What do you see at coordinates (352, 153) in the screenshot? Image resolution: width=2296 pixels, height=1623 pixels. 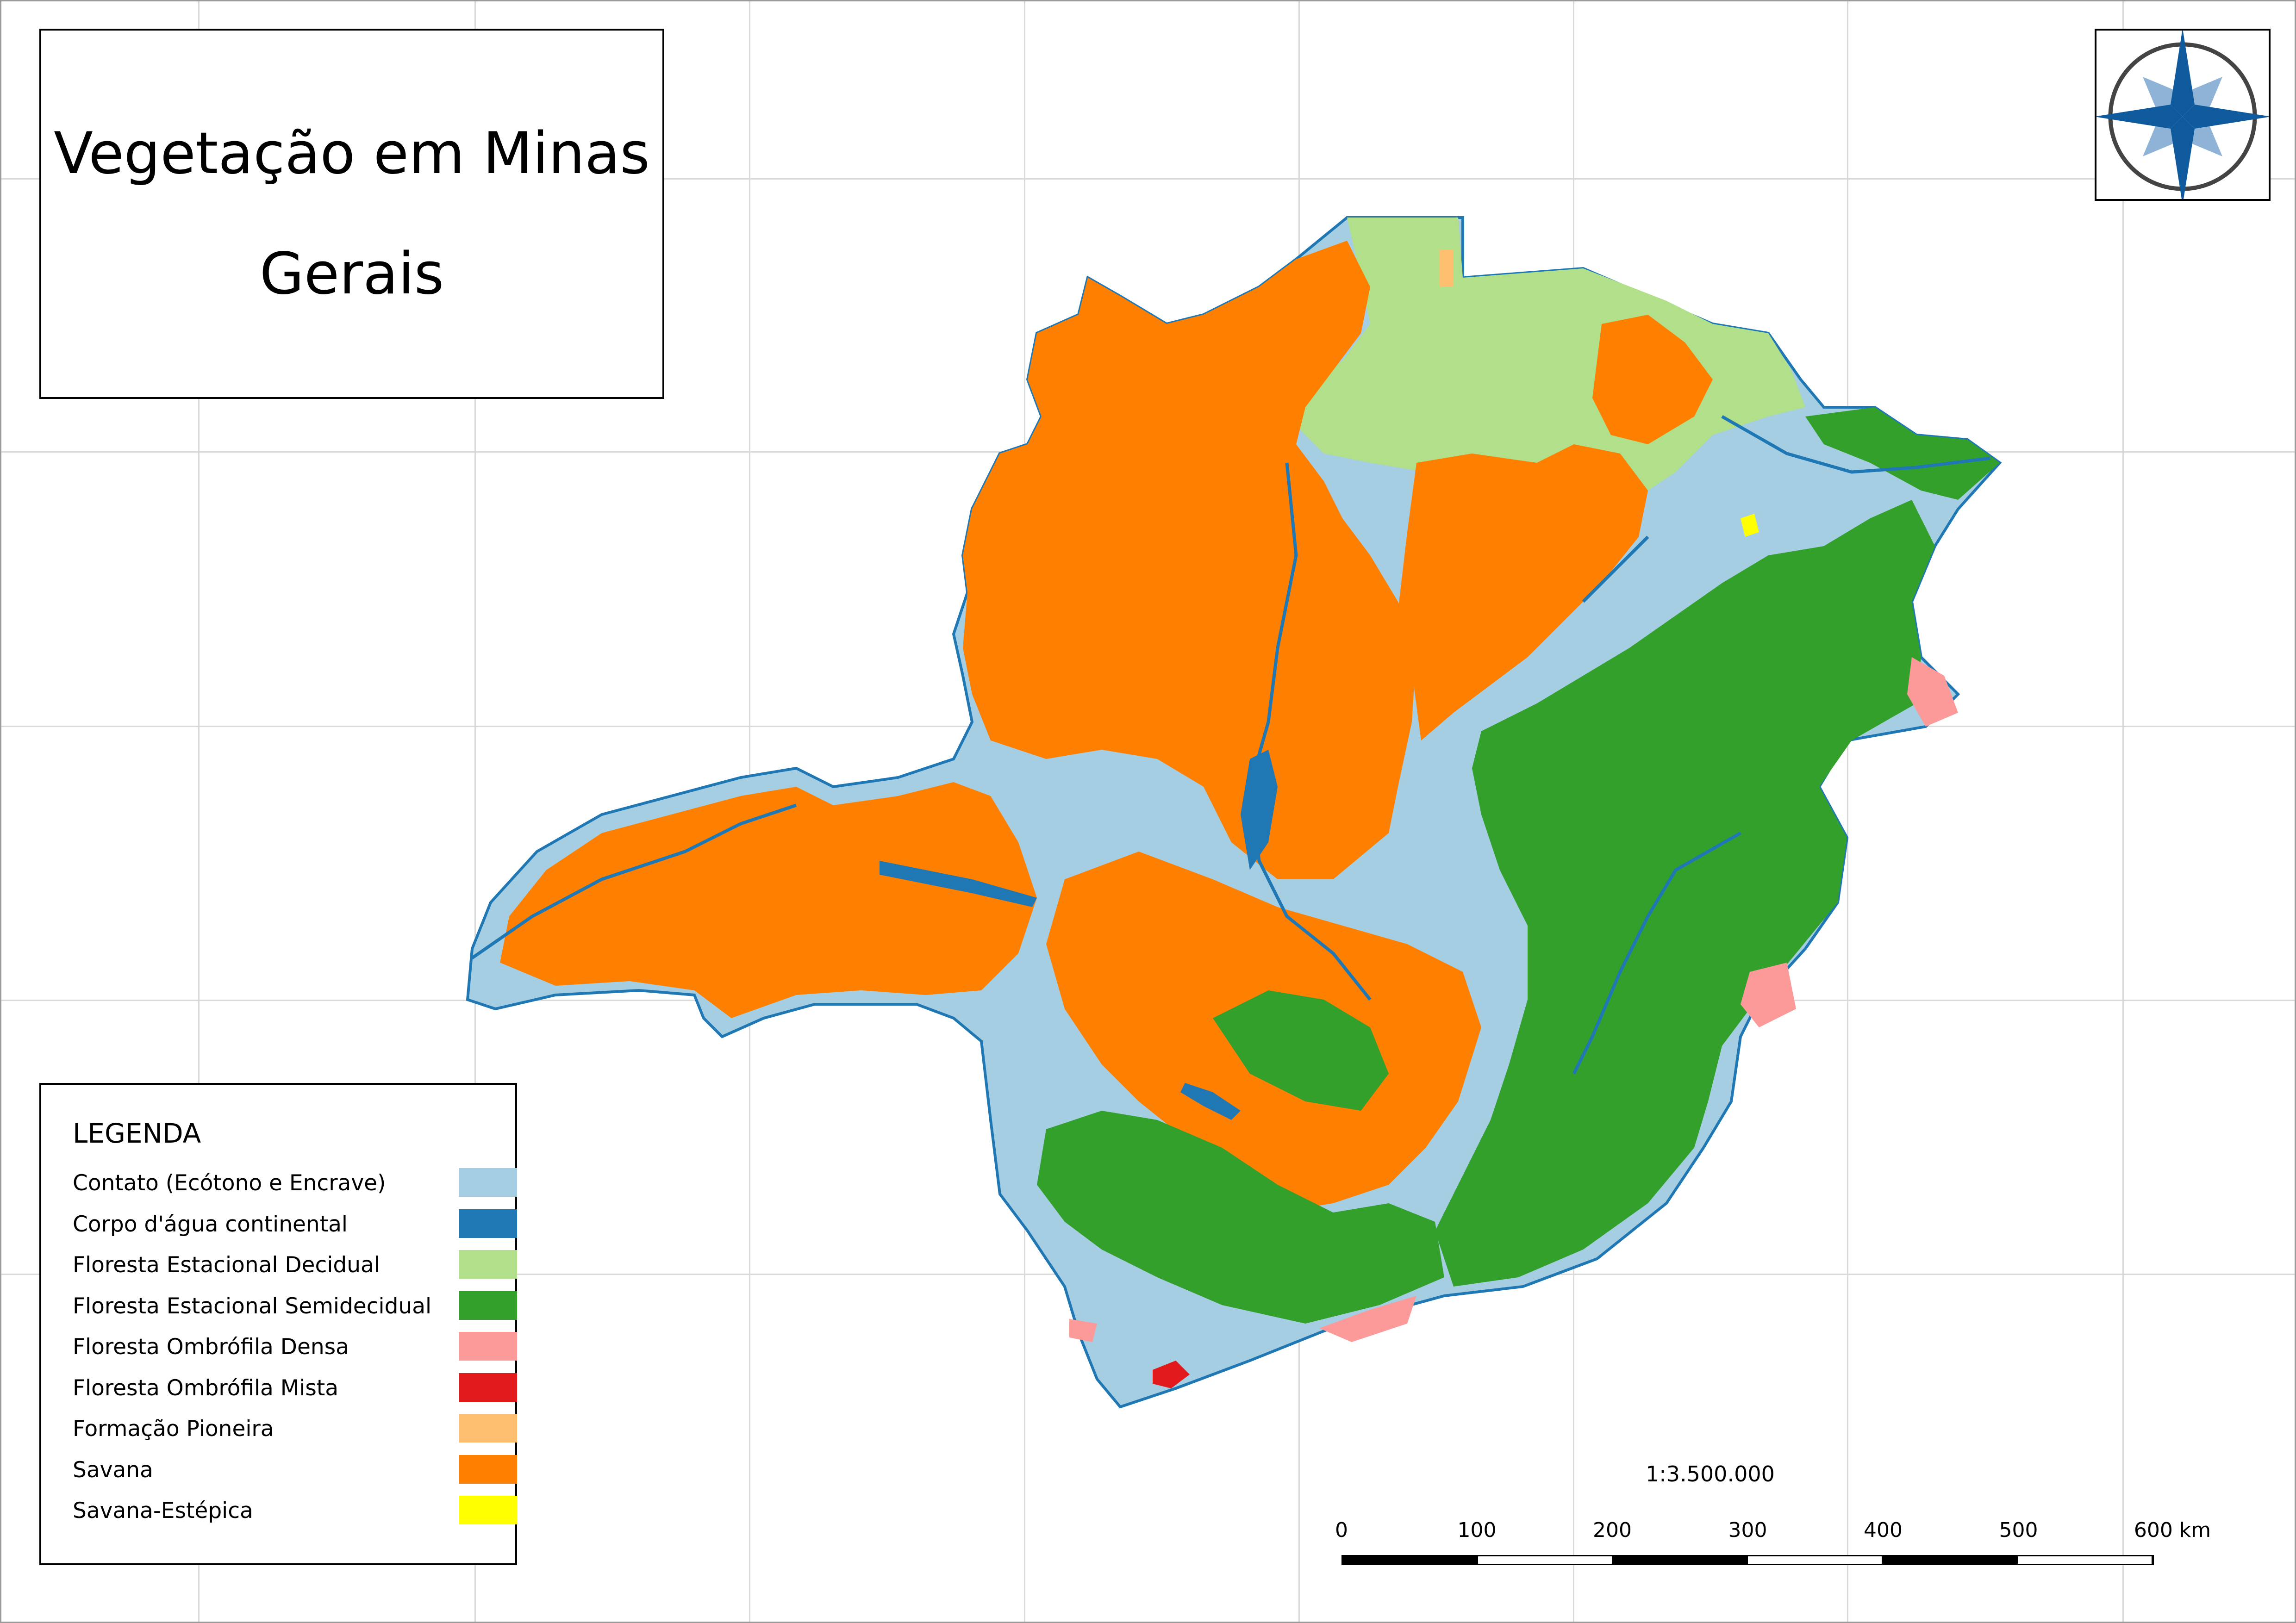 I see `map-title-line-1: Vegetação em Minas` at bounding box center [352, 153].